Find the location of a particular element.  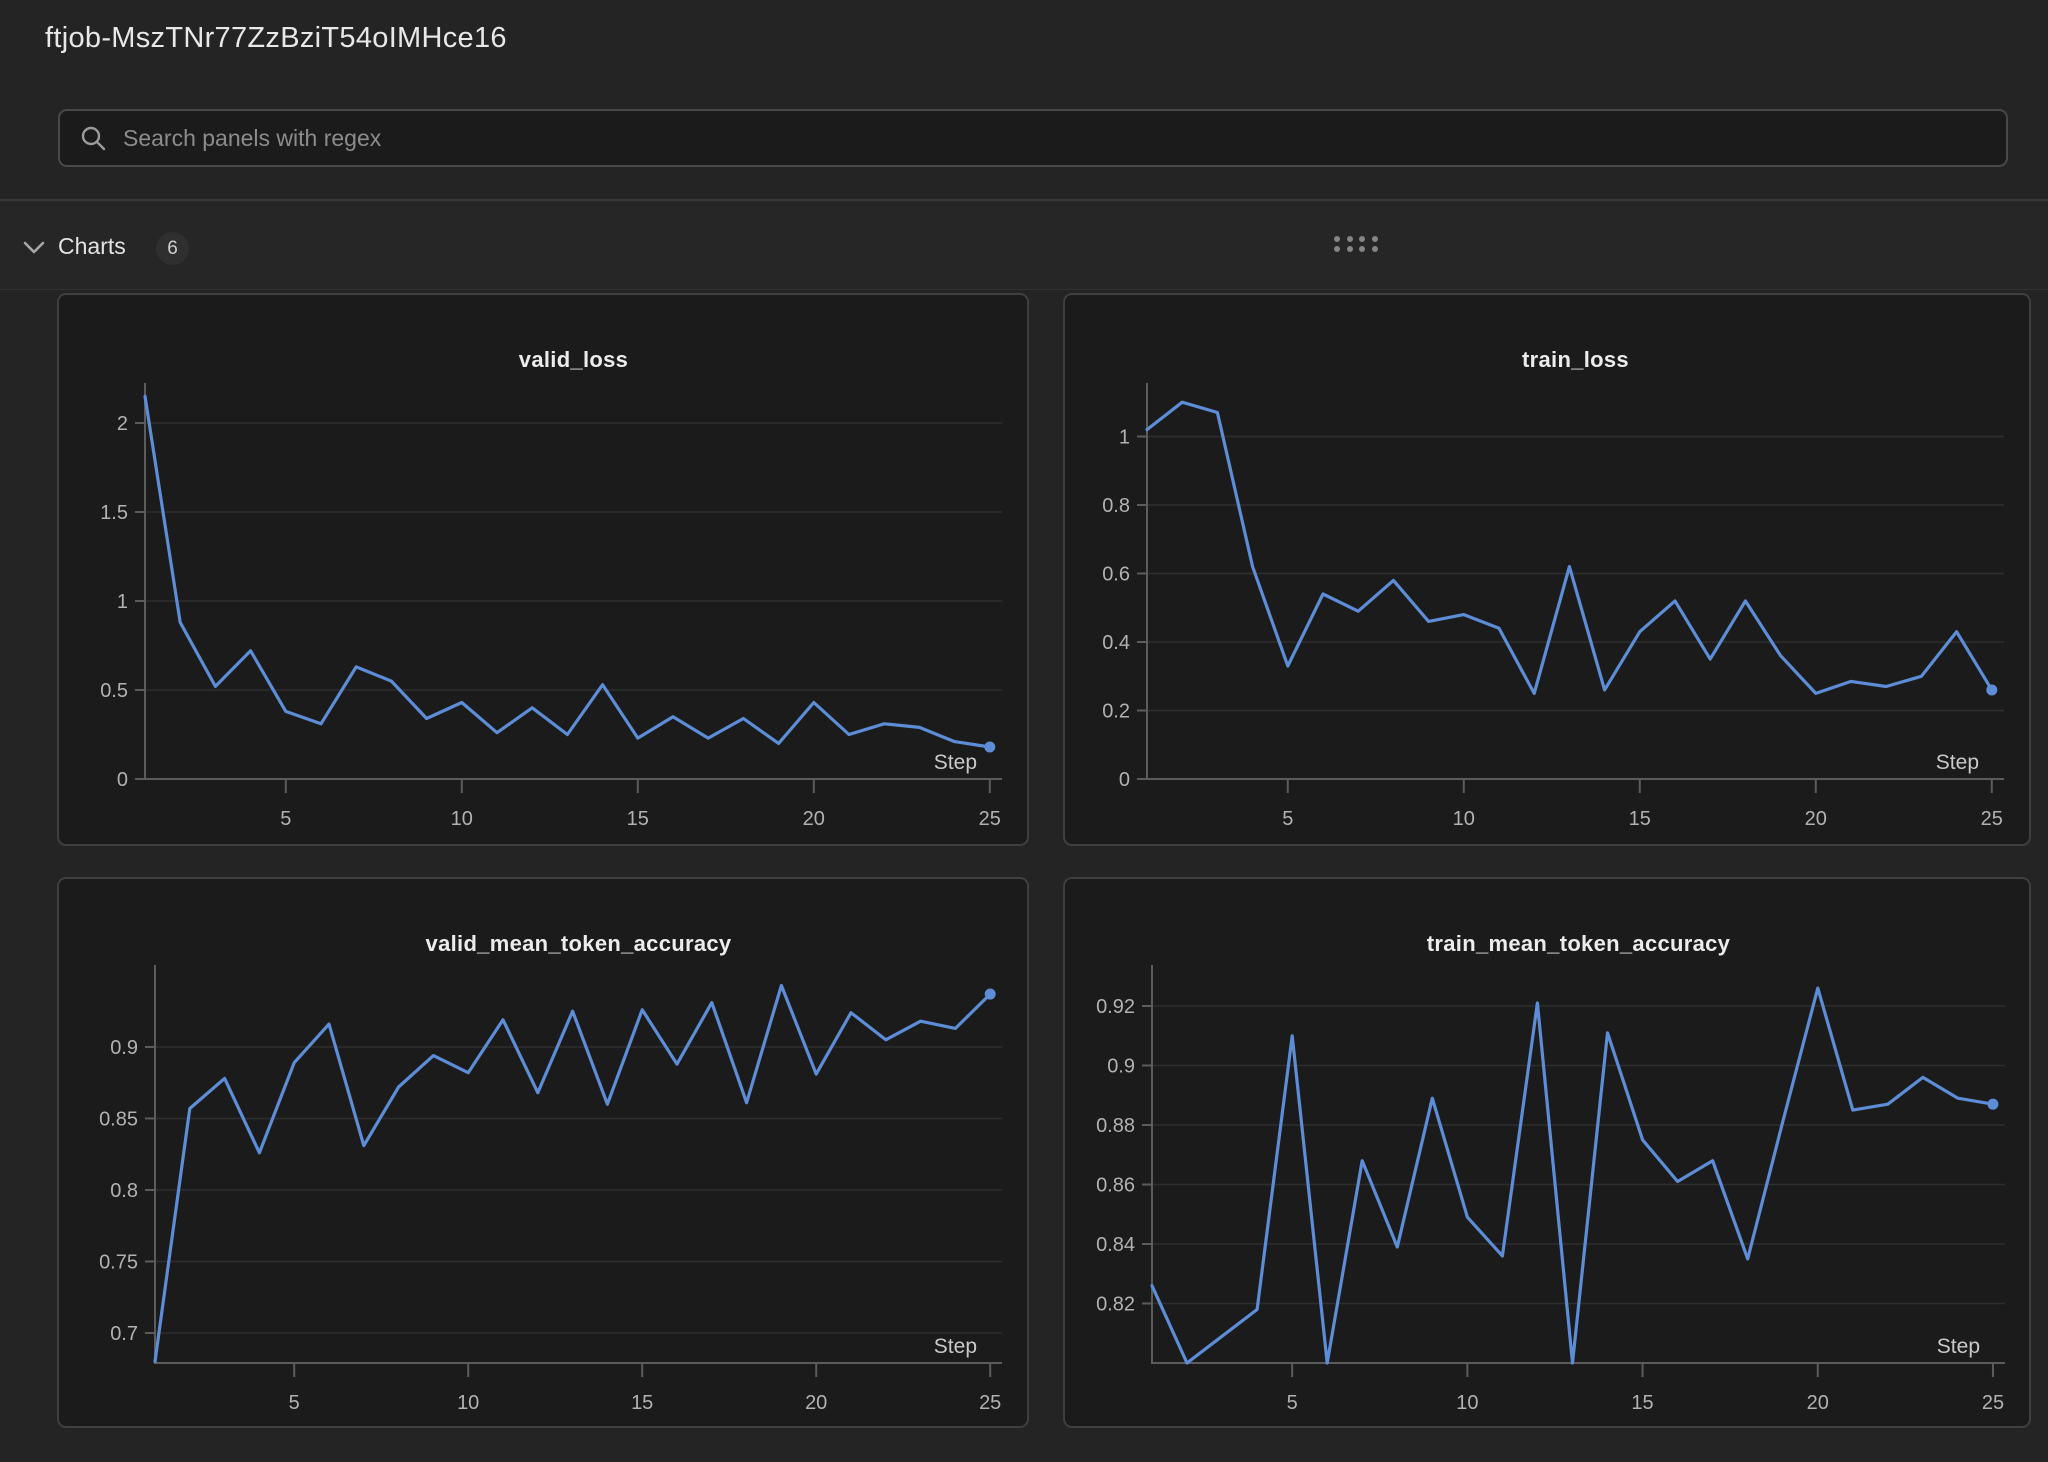

chart-title: valid_mean_token_accuracy is located at coordinates (578, 943).